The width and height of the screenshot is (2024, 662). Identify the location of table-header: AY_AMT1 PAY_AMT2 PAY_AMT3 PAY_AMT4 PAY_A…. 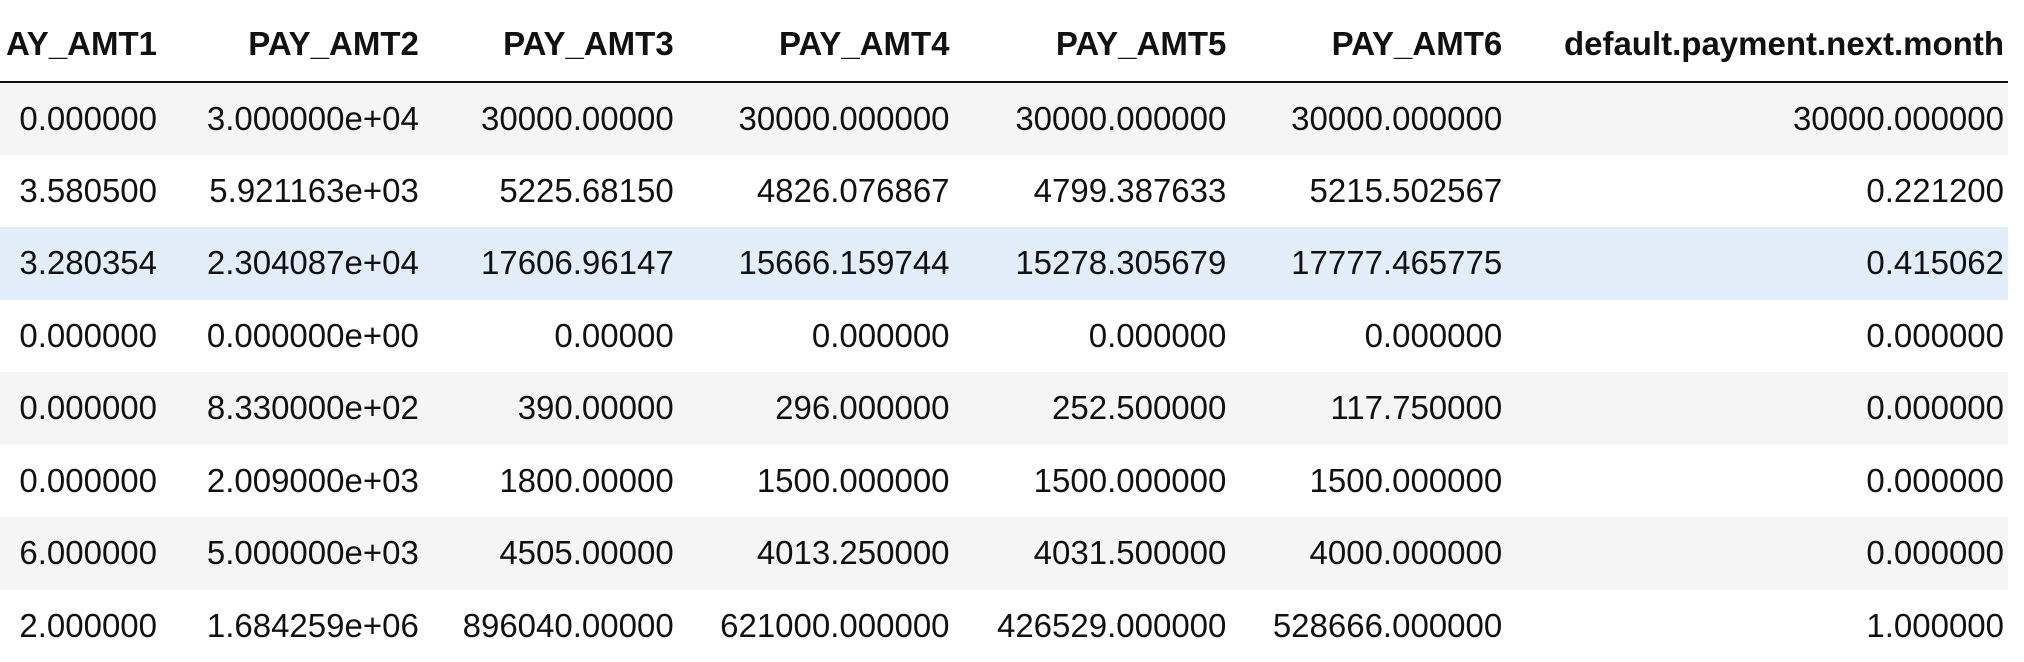
(1004, 41).